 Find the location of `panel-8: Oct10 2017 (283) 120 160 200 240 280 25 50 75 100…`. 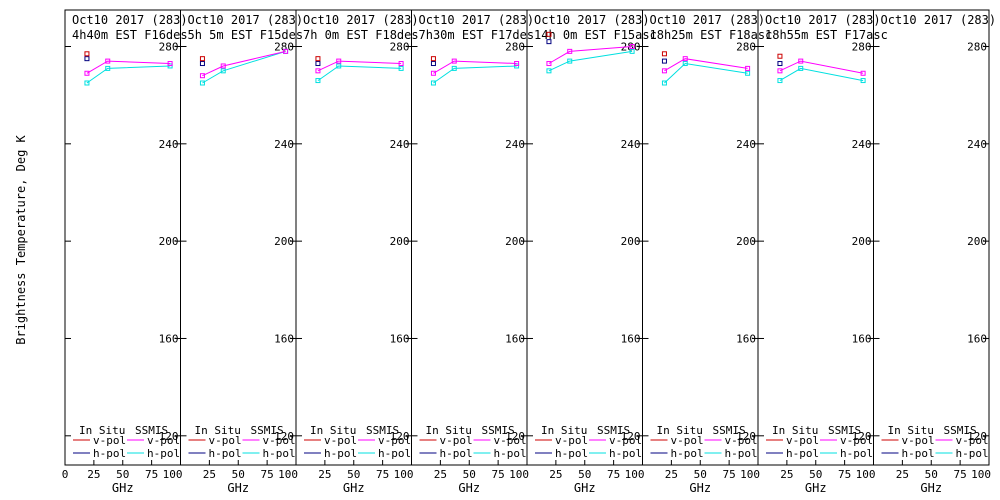

panel-8: Oct10 2017 (283) 120 160 200 240 280 25 50 75 100… is located at coordinates (934, 252).